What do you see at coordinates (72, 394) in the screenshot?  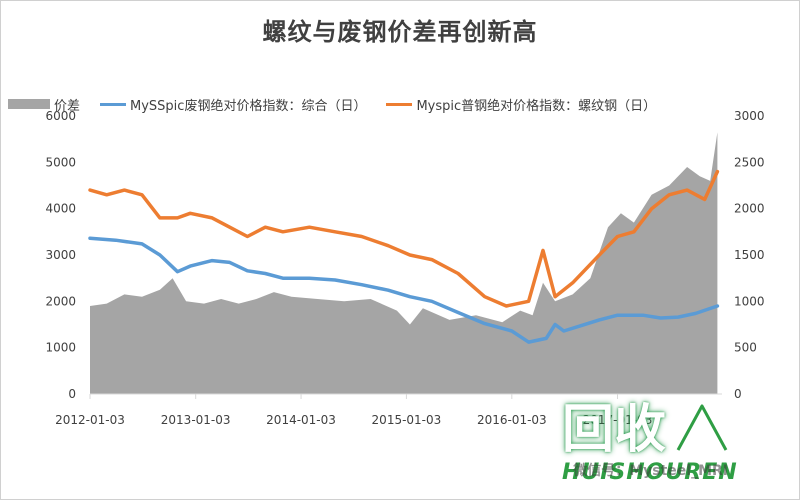 I see `y-left-tick-label: 0` at bounding box center [72, 394].